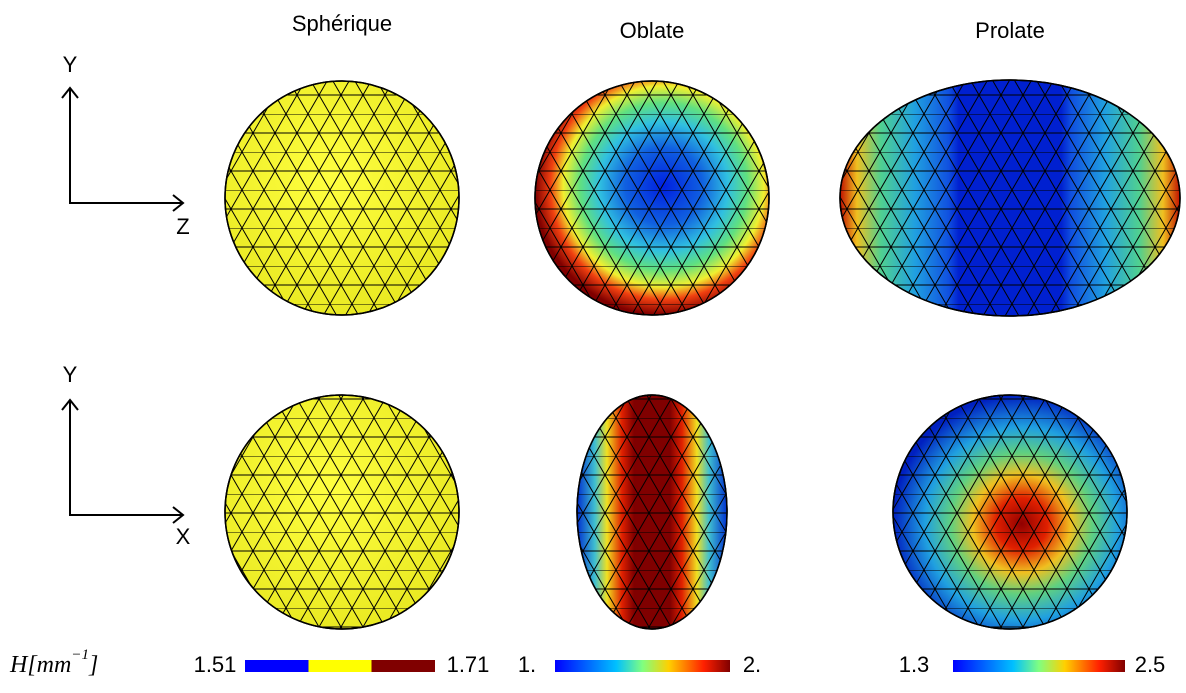 Image resolution: width=1186 pixels, height=693 pixels. Describe the element at coordinates (1150, 664) in the screenshot. I see `colorbar-max: 2.5` at that location.